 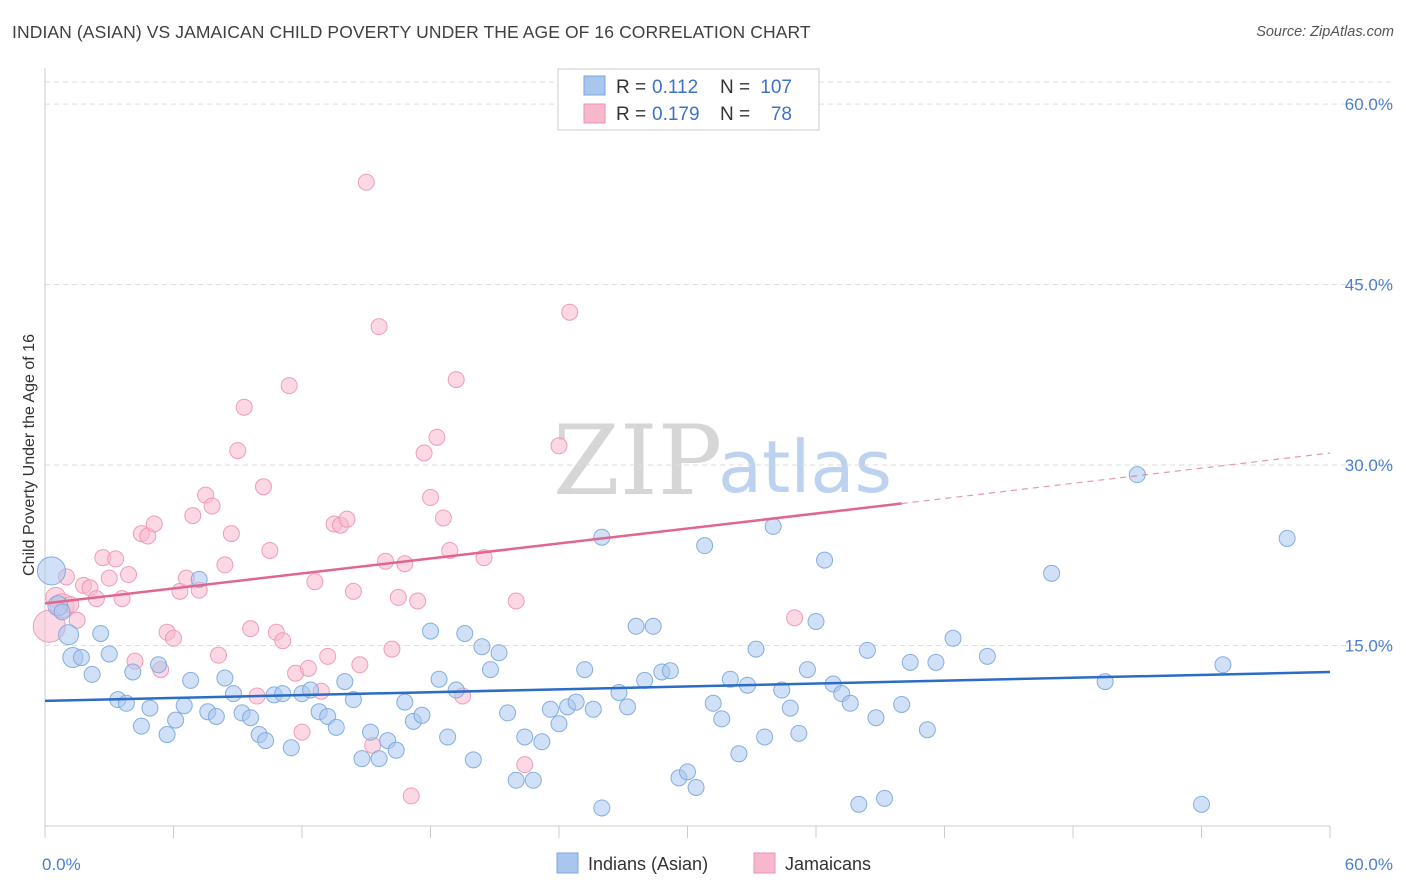 What do you see at coordinates (764, 863) in the screenshot?
I see `bottom-legend-swatch-pink` at bounding box center [764, 863].